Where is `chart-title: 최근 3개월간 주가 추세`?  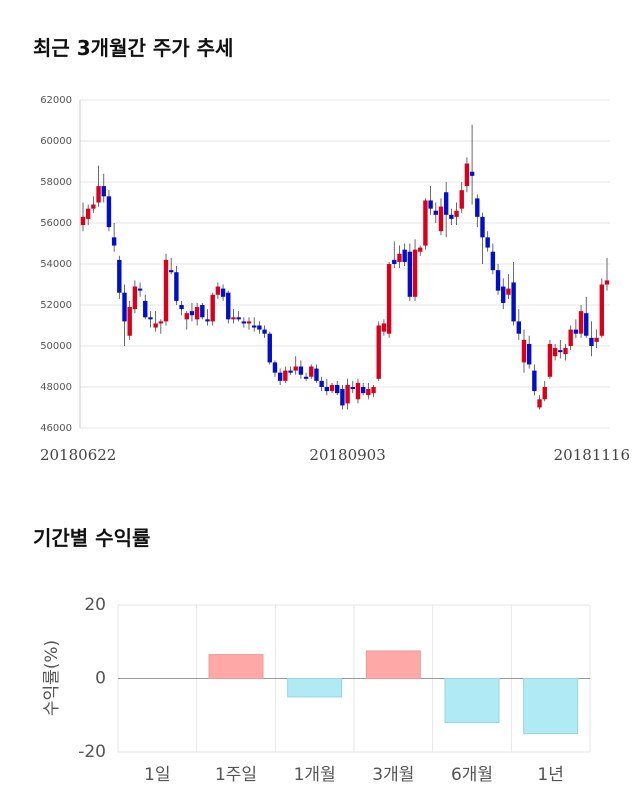
chart-title: 최근 3개월간 주가 추세 is located at coordinates (133, 48).